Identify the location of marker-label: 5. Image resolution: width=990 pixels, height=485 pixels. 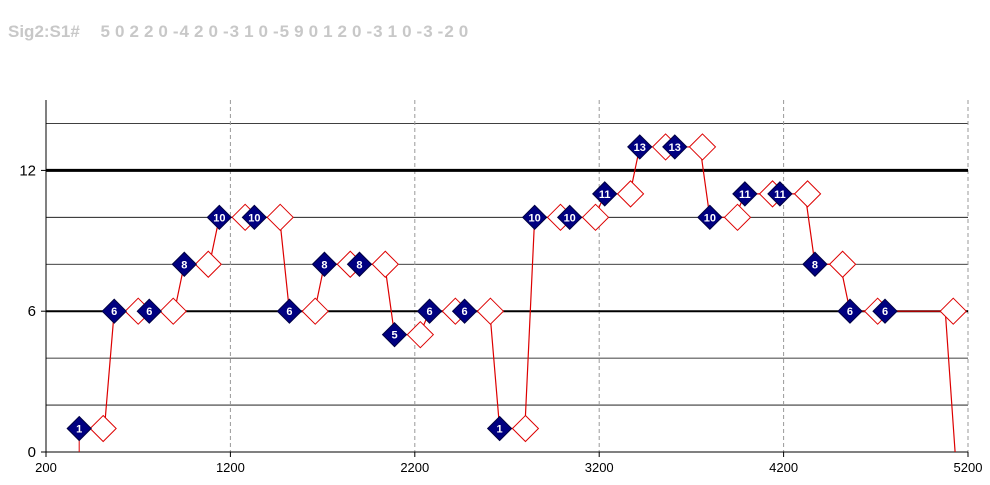
(394, 336).